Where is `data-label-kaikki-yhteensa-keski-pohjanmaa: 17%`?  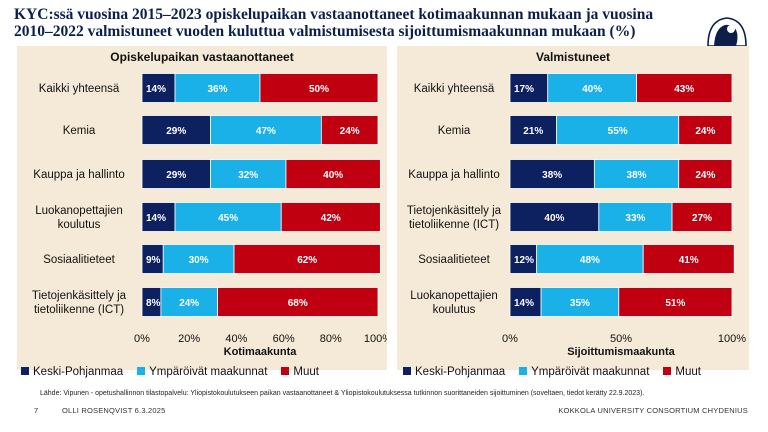 data-label-kaikki-yhteensa-keski-pohjanmaa: 17% is located at coordinates (524, 89).